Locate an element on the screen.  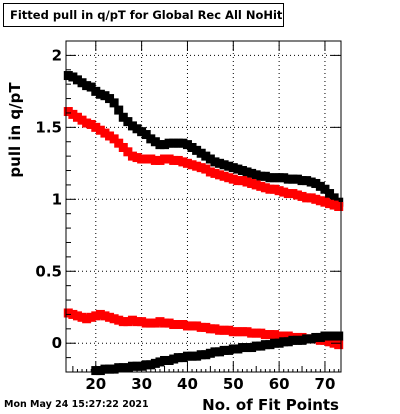
x-tick-labels: 20 30 40 50 60 70 is located at coordinates (210, 384).